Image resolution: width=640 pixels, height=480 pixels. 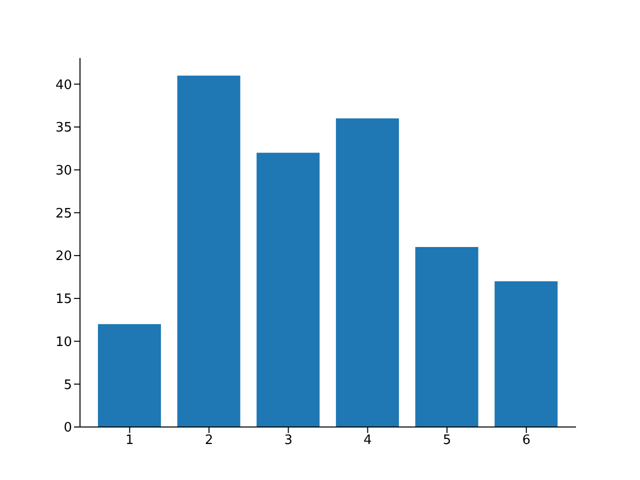 I want to click on y-tick-label: 10, so click(x=63, y=342).